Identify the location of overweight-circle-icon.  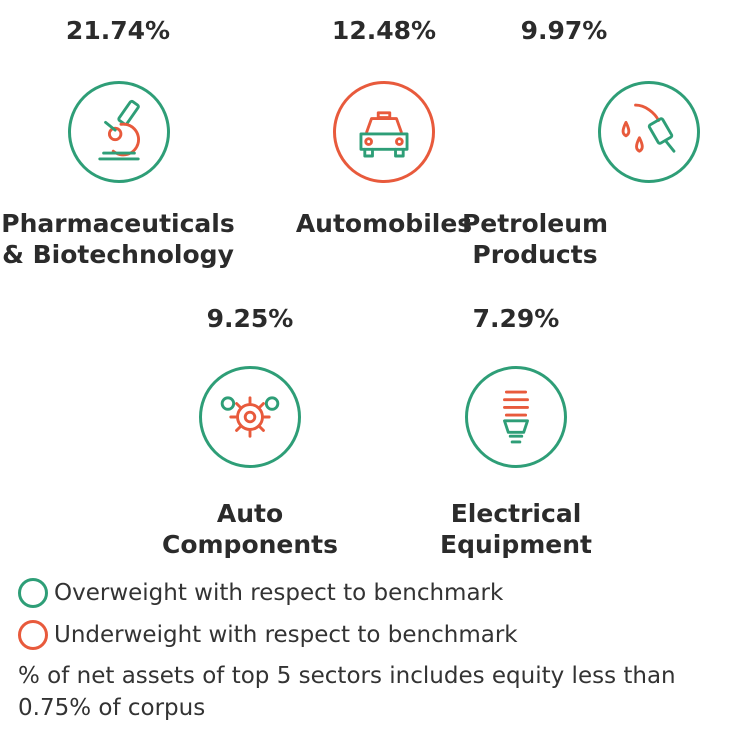
(33, 593).